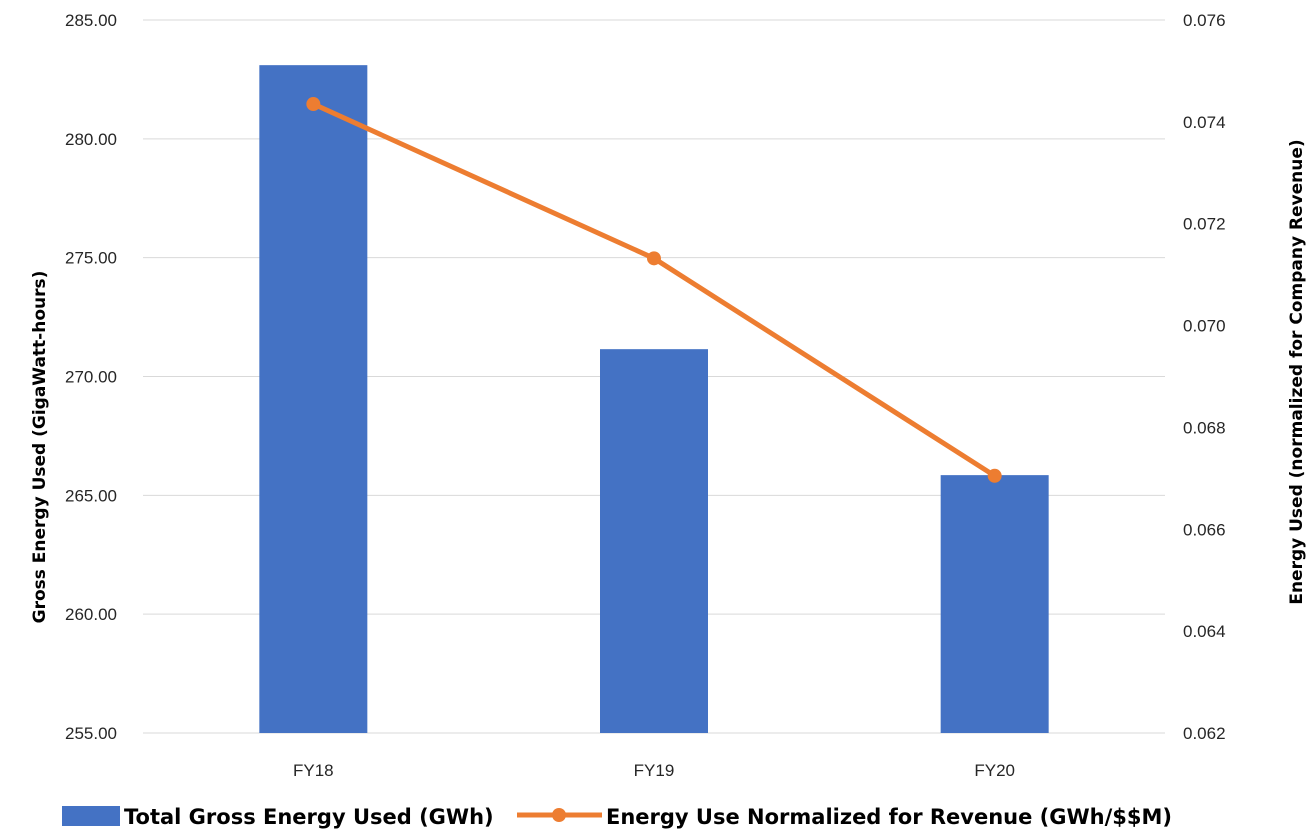 This screenshot has width=1312, height=840. Describe the element at coordinates (91, 495) in the screenshot. I see `y-left-tick-label: 265.00` at that location.